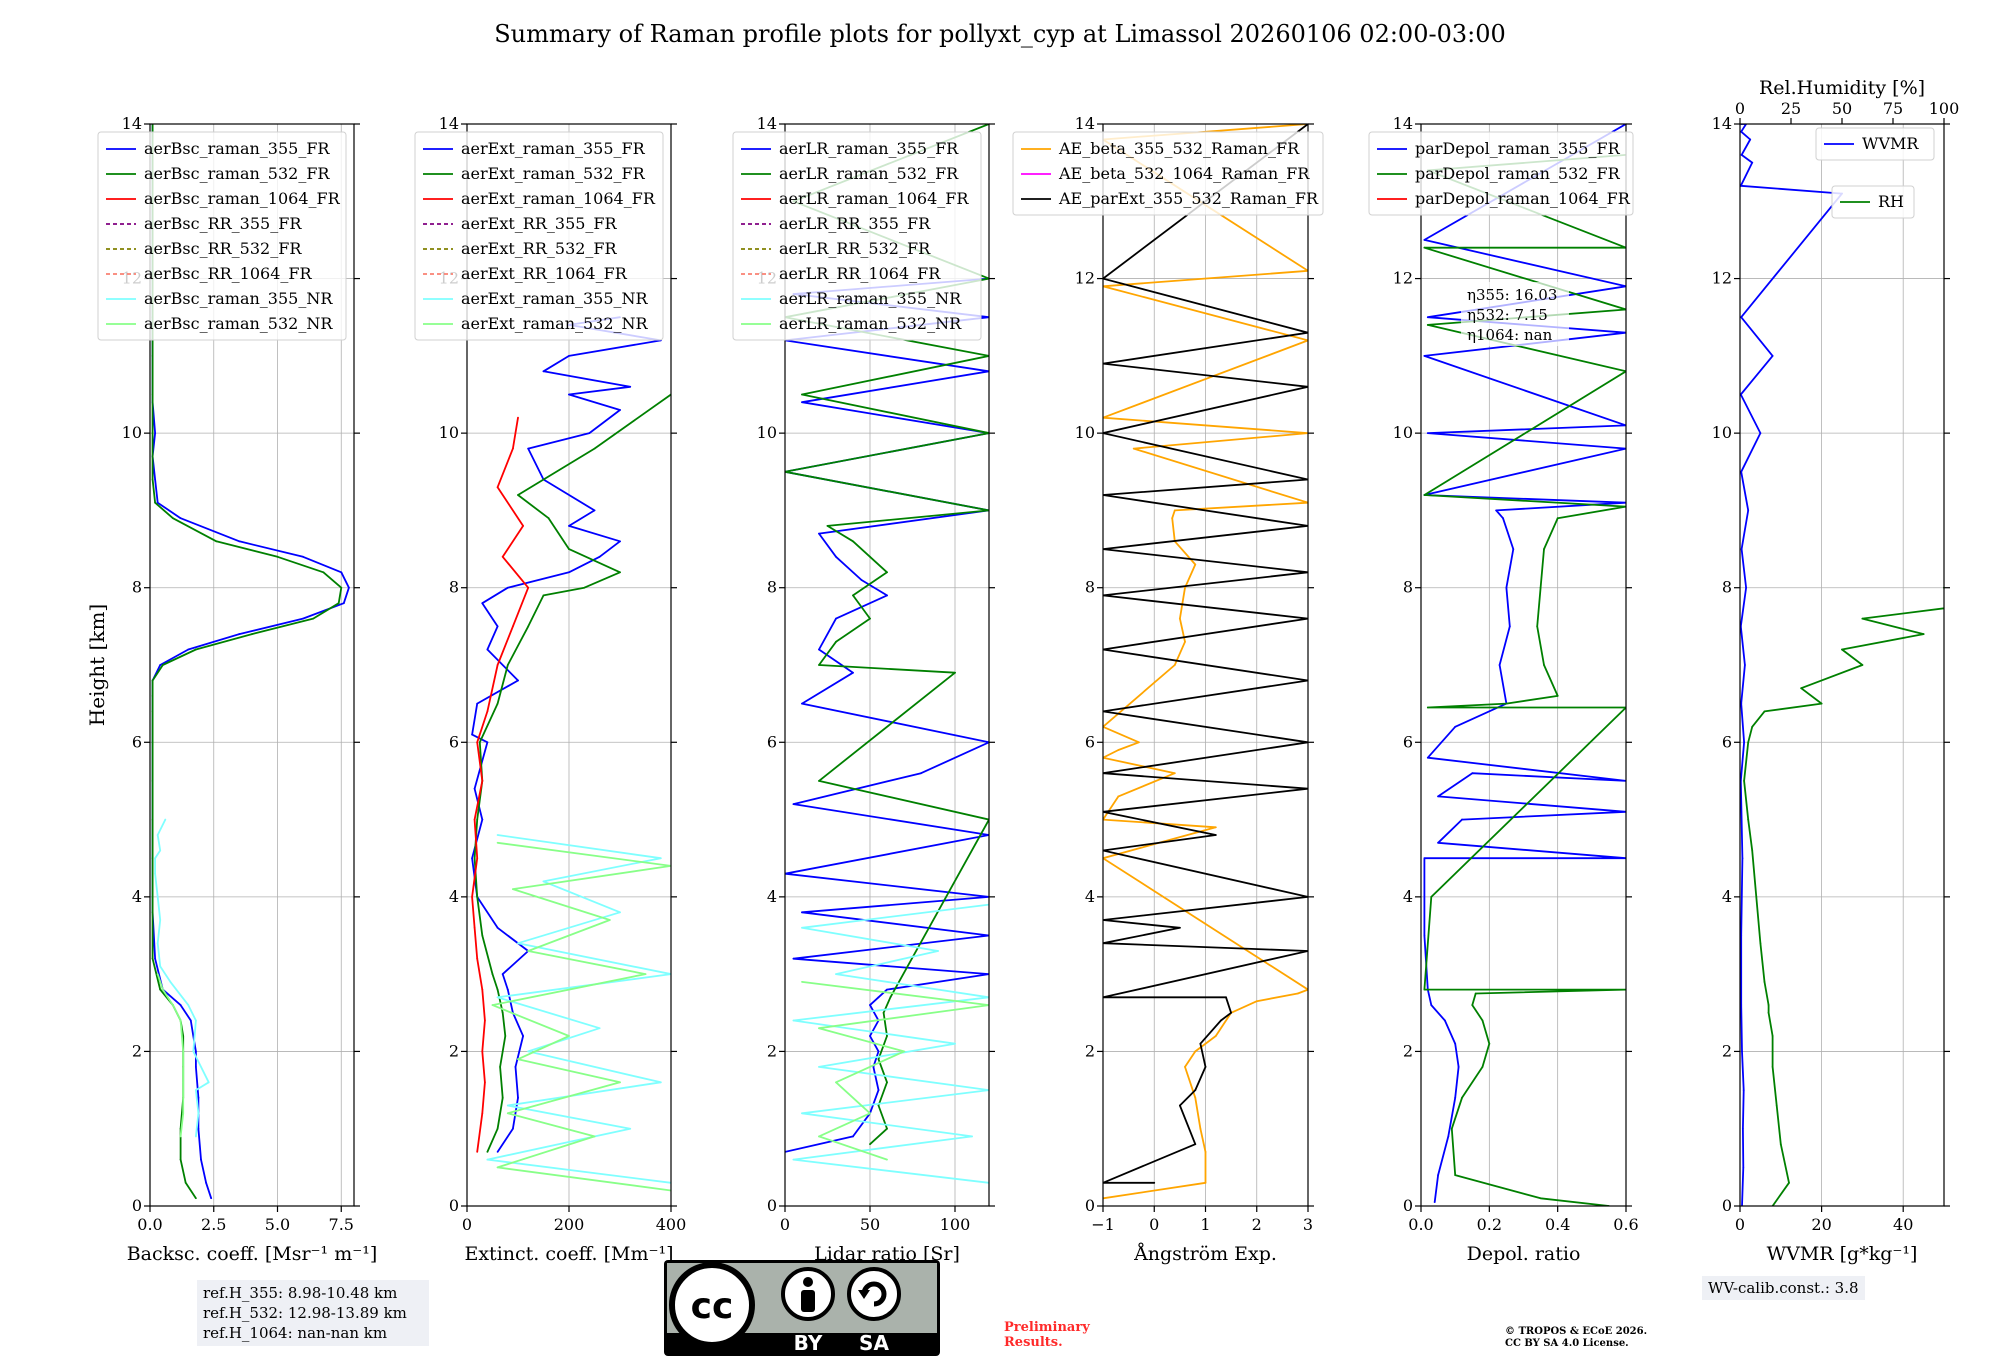 This screenshot has width=2000, height=1360. What do you see at coordinates (482, 989) in the screenshot?
I see `data-point-aerExt_raman_1064_FR` at bounding box center [482, 989].